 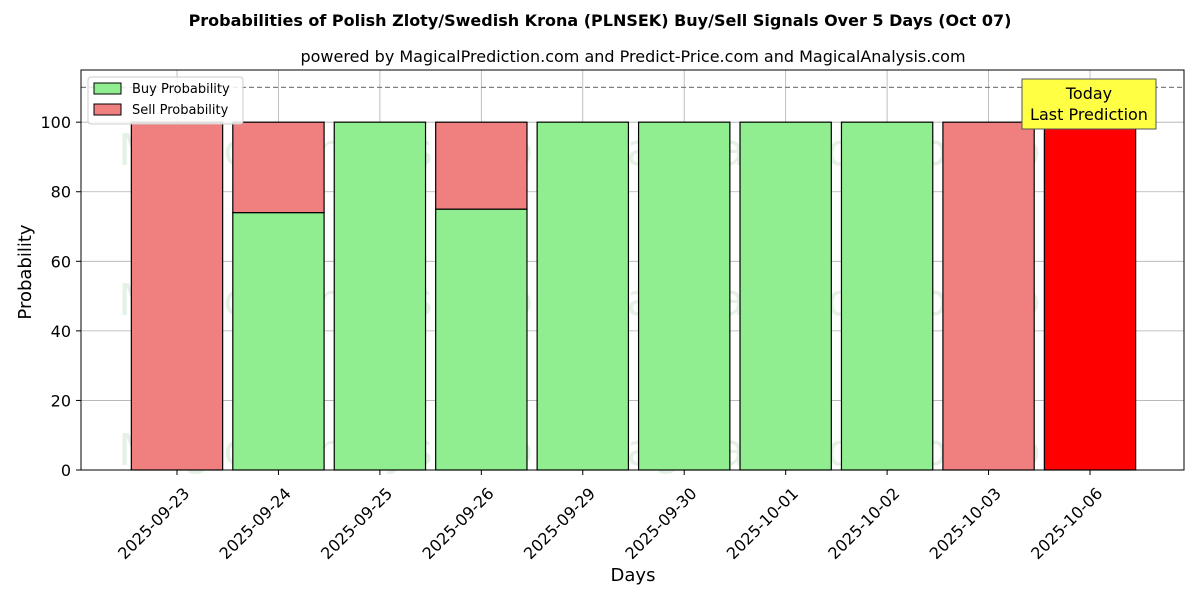 What do you see at coordinates (61, 400) in the screenshot?
I see `y-tick-label: 20` at bounding box center [61, 400].